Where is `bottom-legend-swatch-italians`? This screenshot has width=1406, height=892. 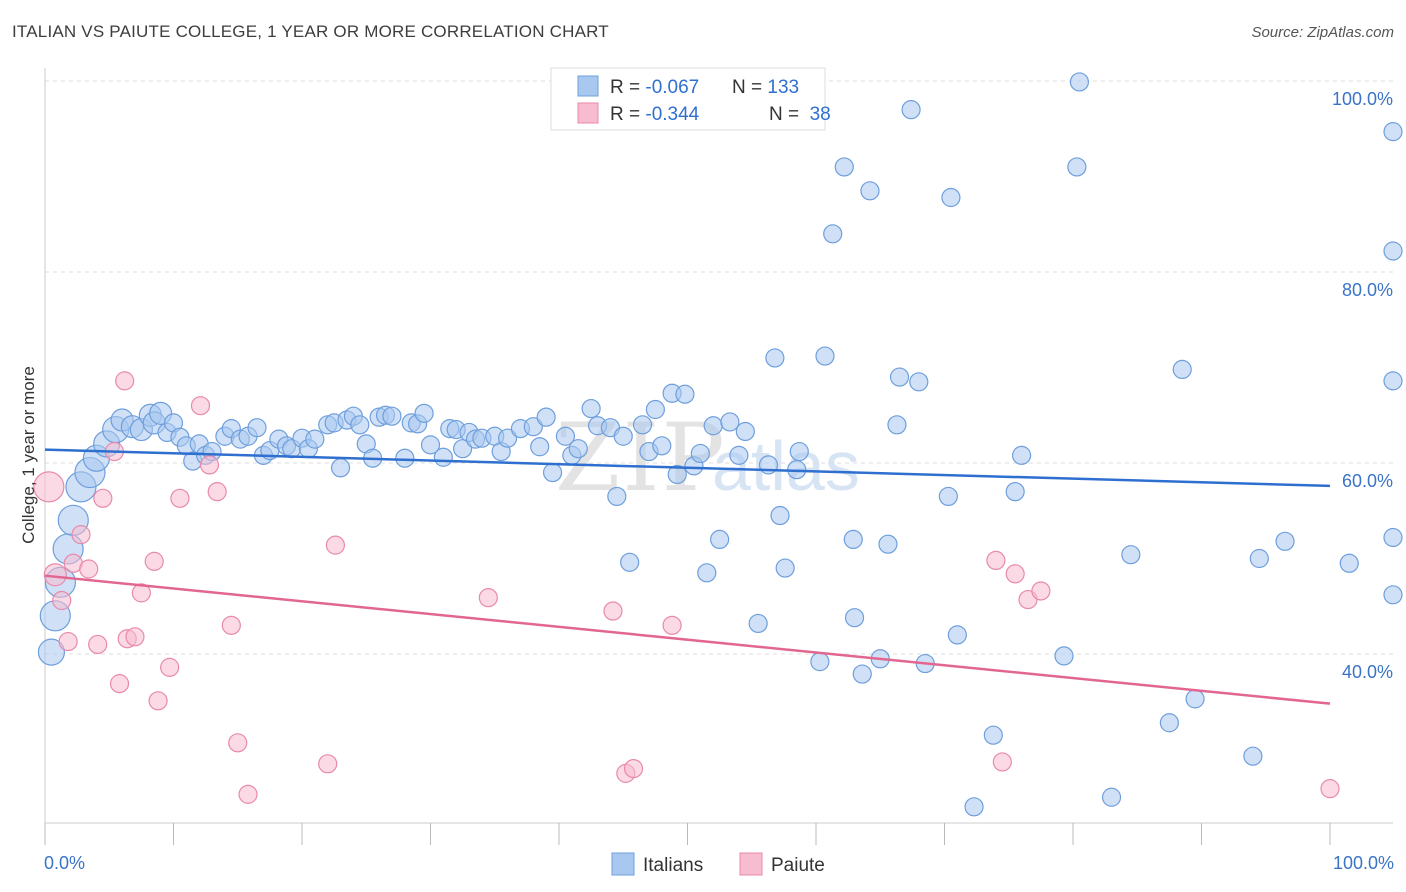 bottom-legend-swatch-italians is located at coordinates (623, 864).